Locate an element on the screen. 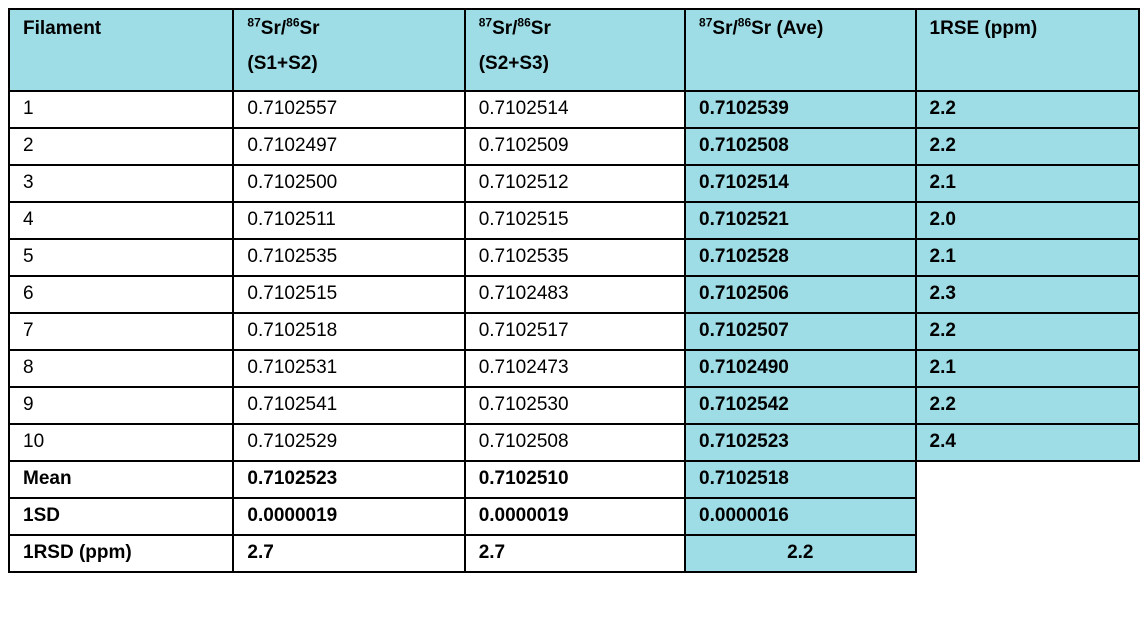  cell-s2s3: 0.7102512 is located at coordinates (575, 183).